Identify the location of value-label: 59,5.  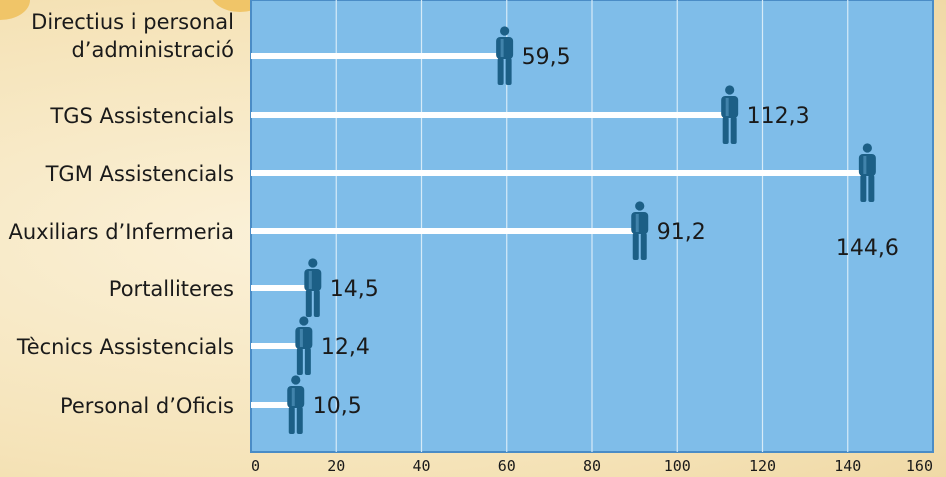
(546, 57).